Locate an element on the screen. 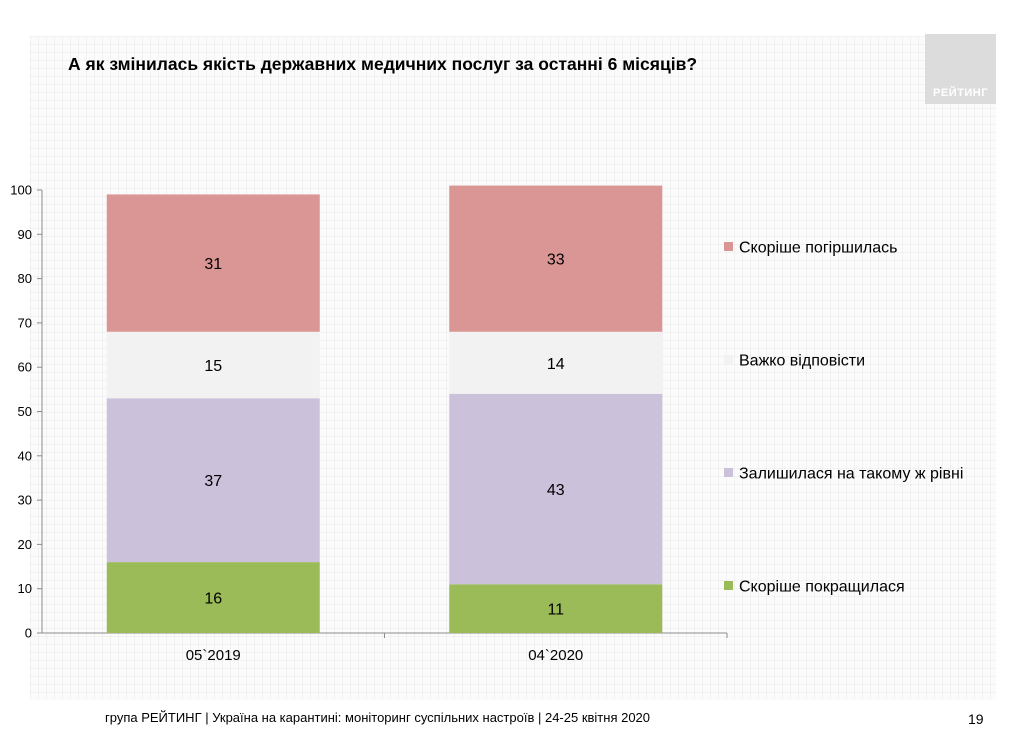 This screenshot has height=732, width=1024. data-label: 31 is located at coordinates (213, 264).